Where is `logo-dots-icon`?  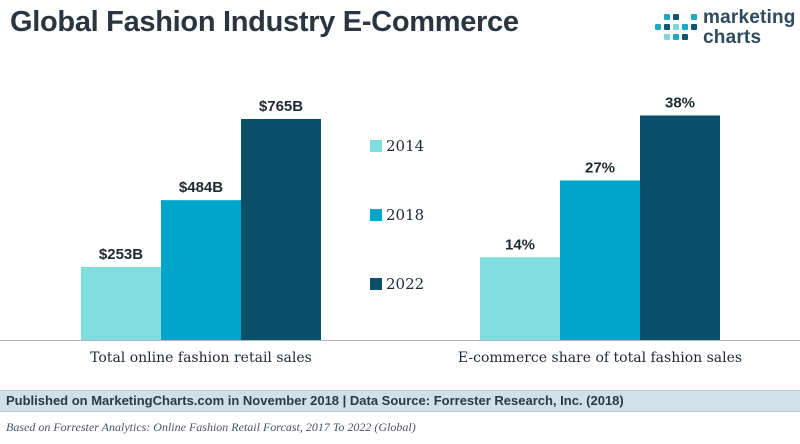 logo-dots-icon is located at coordinates (676, 27).